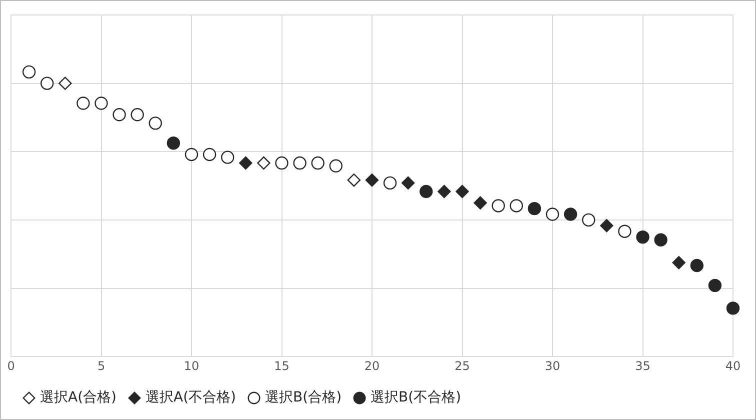 This screenshot has width=756, height=420. I want to click on x-tick-label: 0, so click(11, 365).